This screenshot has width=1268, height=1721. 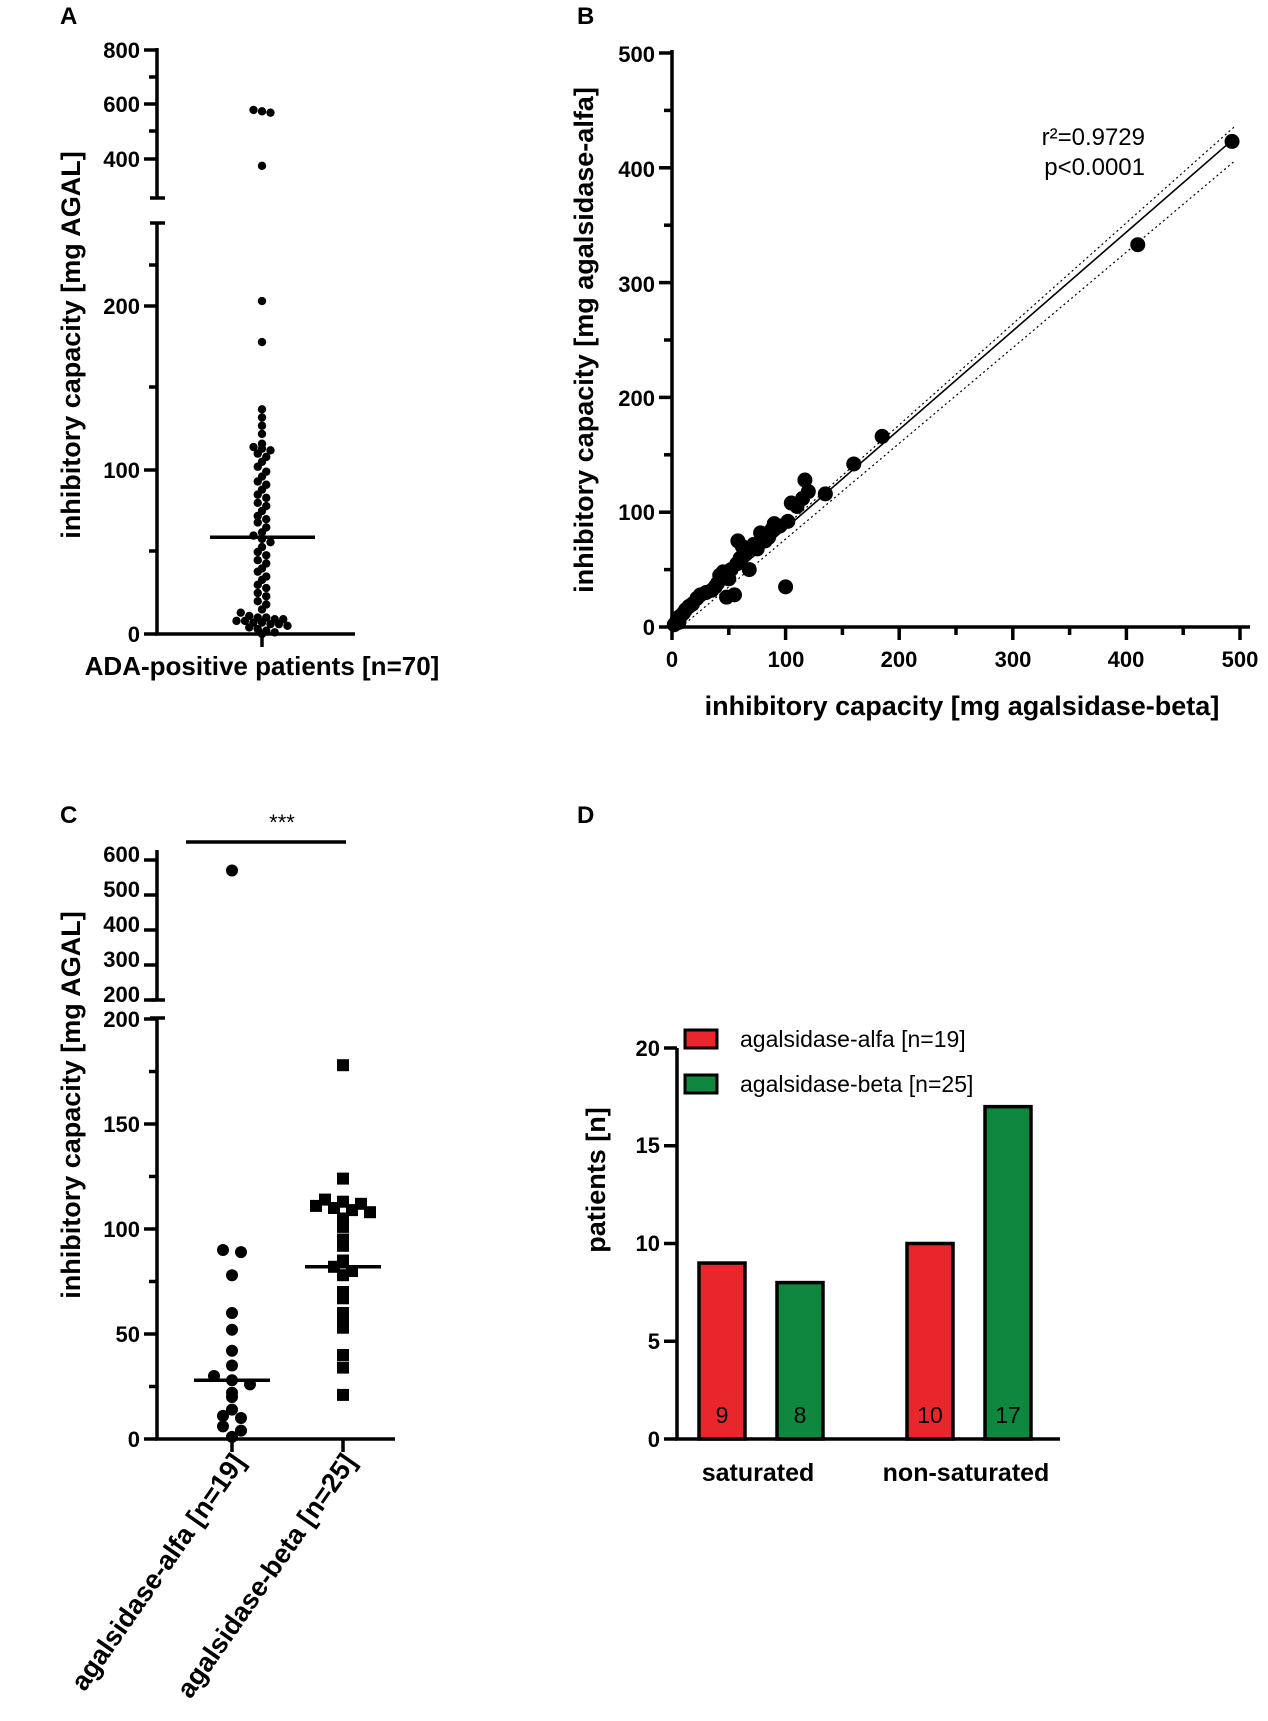 What do you see at coordinates (786, 659) in the screenshot?
I see `panel-b-xtick-label: 100` at bounding box center [786, 659].